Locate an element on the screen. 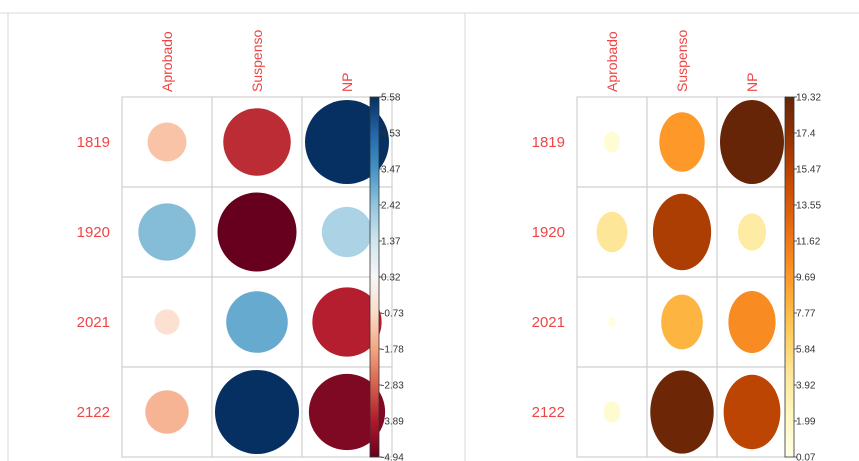 The width and height of the screenshot is (859, 461). colorbar-tick-label: 3.92 is located at coordinates (806, 386).